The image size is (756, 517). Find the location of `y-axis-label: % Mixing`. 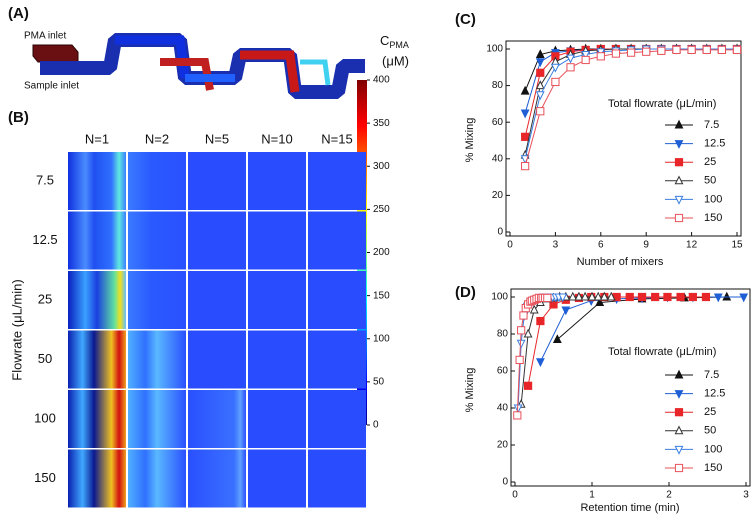

y-axis-label: % Mixing is located at coordinates (470, 390).